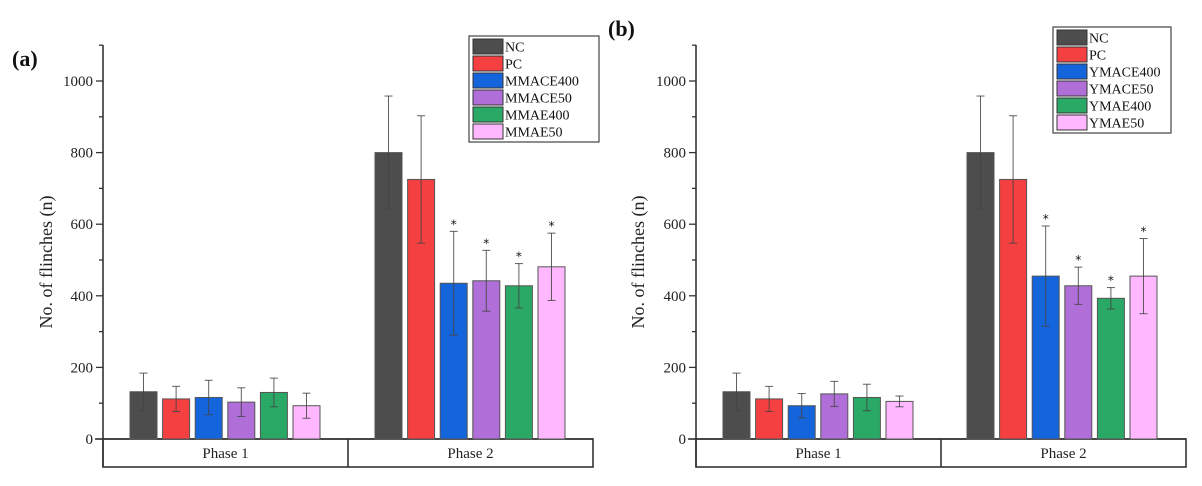  I want to click on legend-label: YMACE400, so click(1125, 73).